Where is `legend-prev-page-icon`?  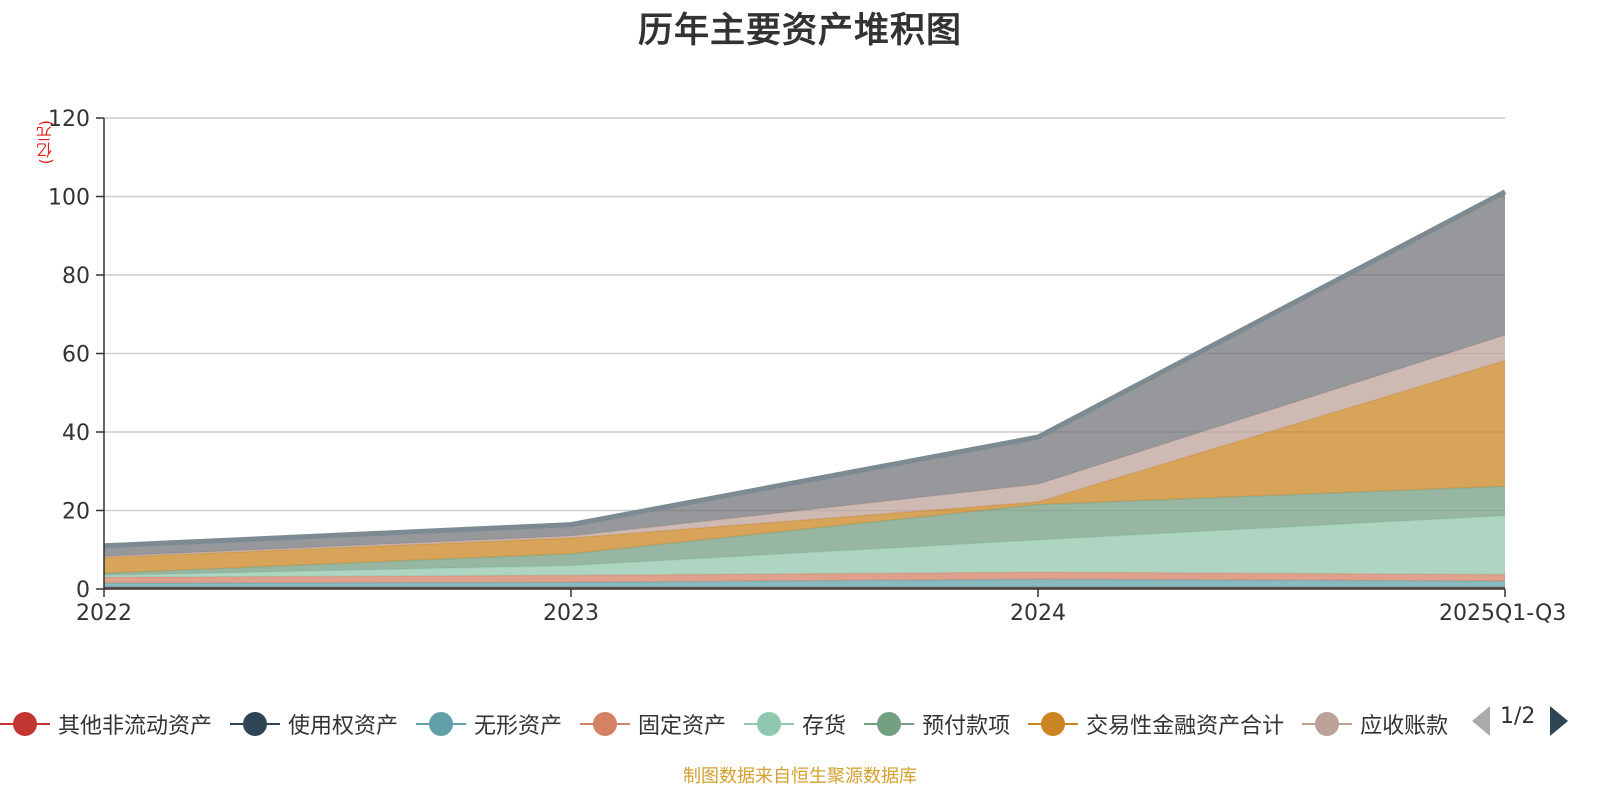
legend-prev-page-icon is located at coordinates (1481, 721).